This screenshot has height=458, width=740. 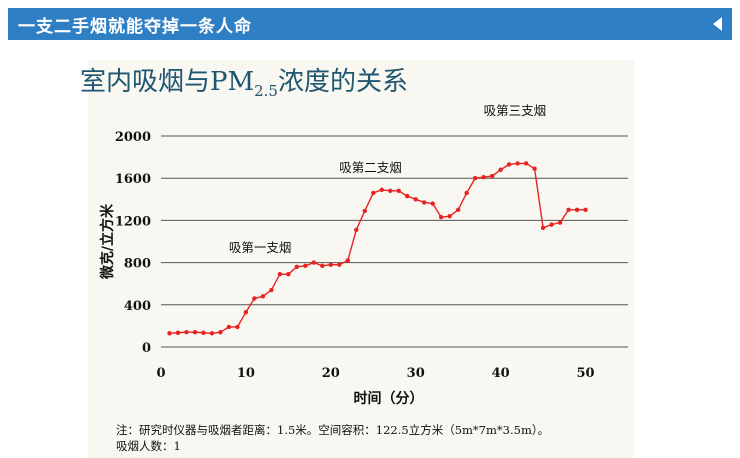 What do you see at coordinates (717, 24) in the screenshot?
I see `collapse-left-icon` at bounding box center [717, 24].